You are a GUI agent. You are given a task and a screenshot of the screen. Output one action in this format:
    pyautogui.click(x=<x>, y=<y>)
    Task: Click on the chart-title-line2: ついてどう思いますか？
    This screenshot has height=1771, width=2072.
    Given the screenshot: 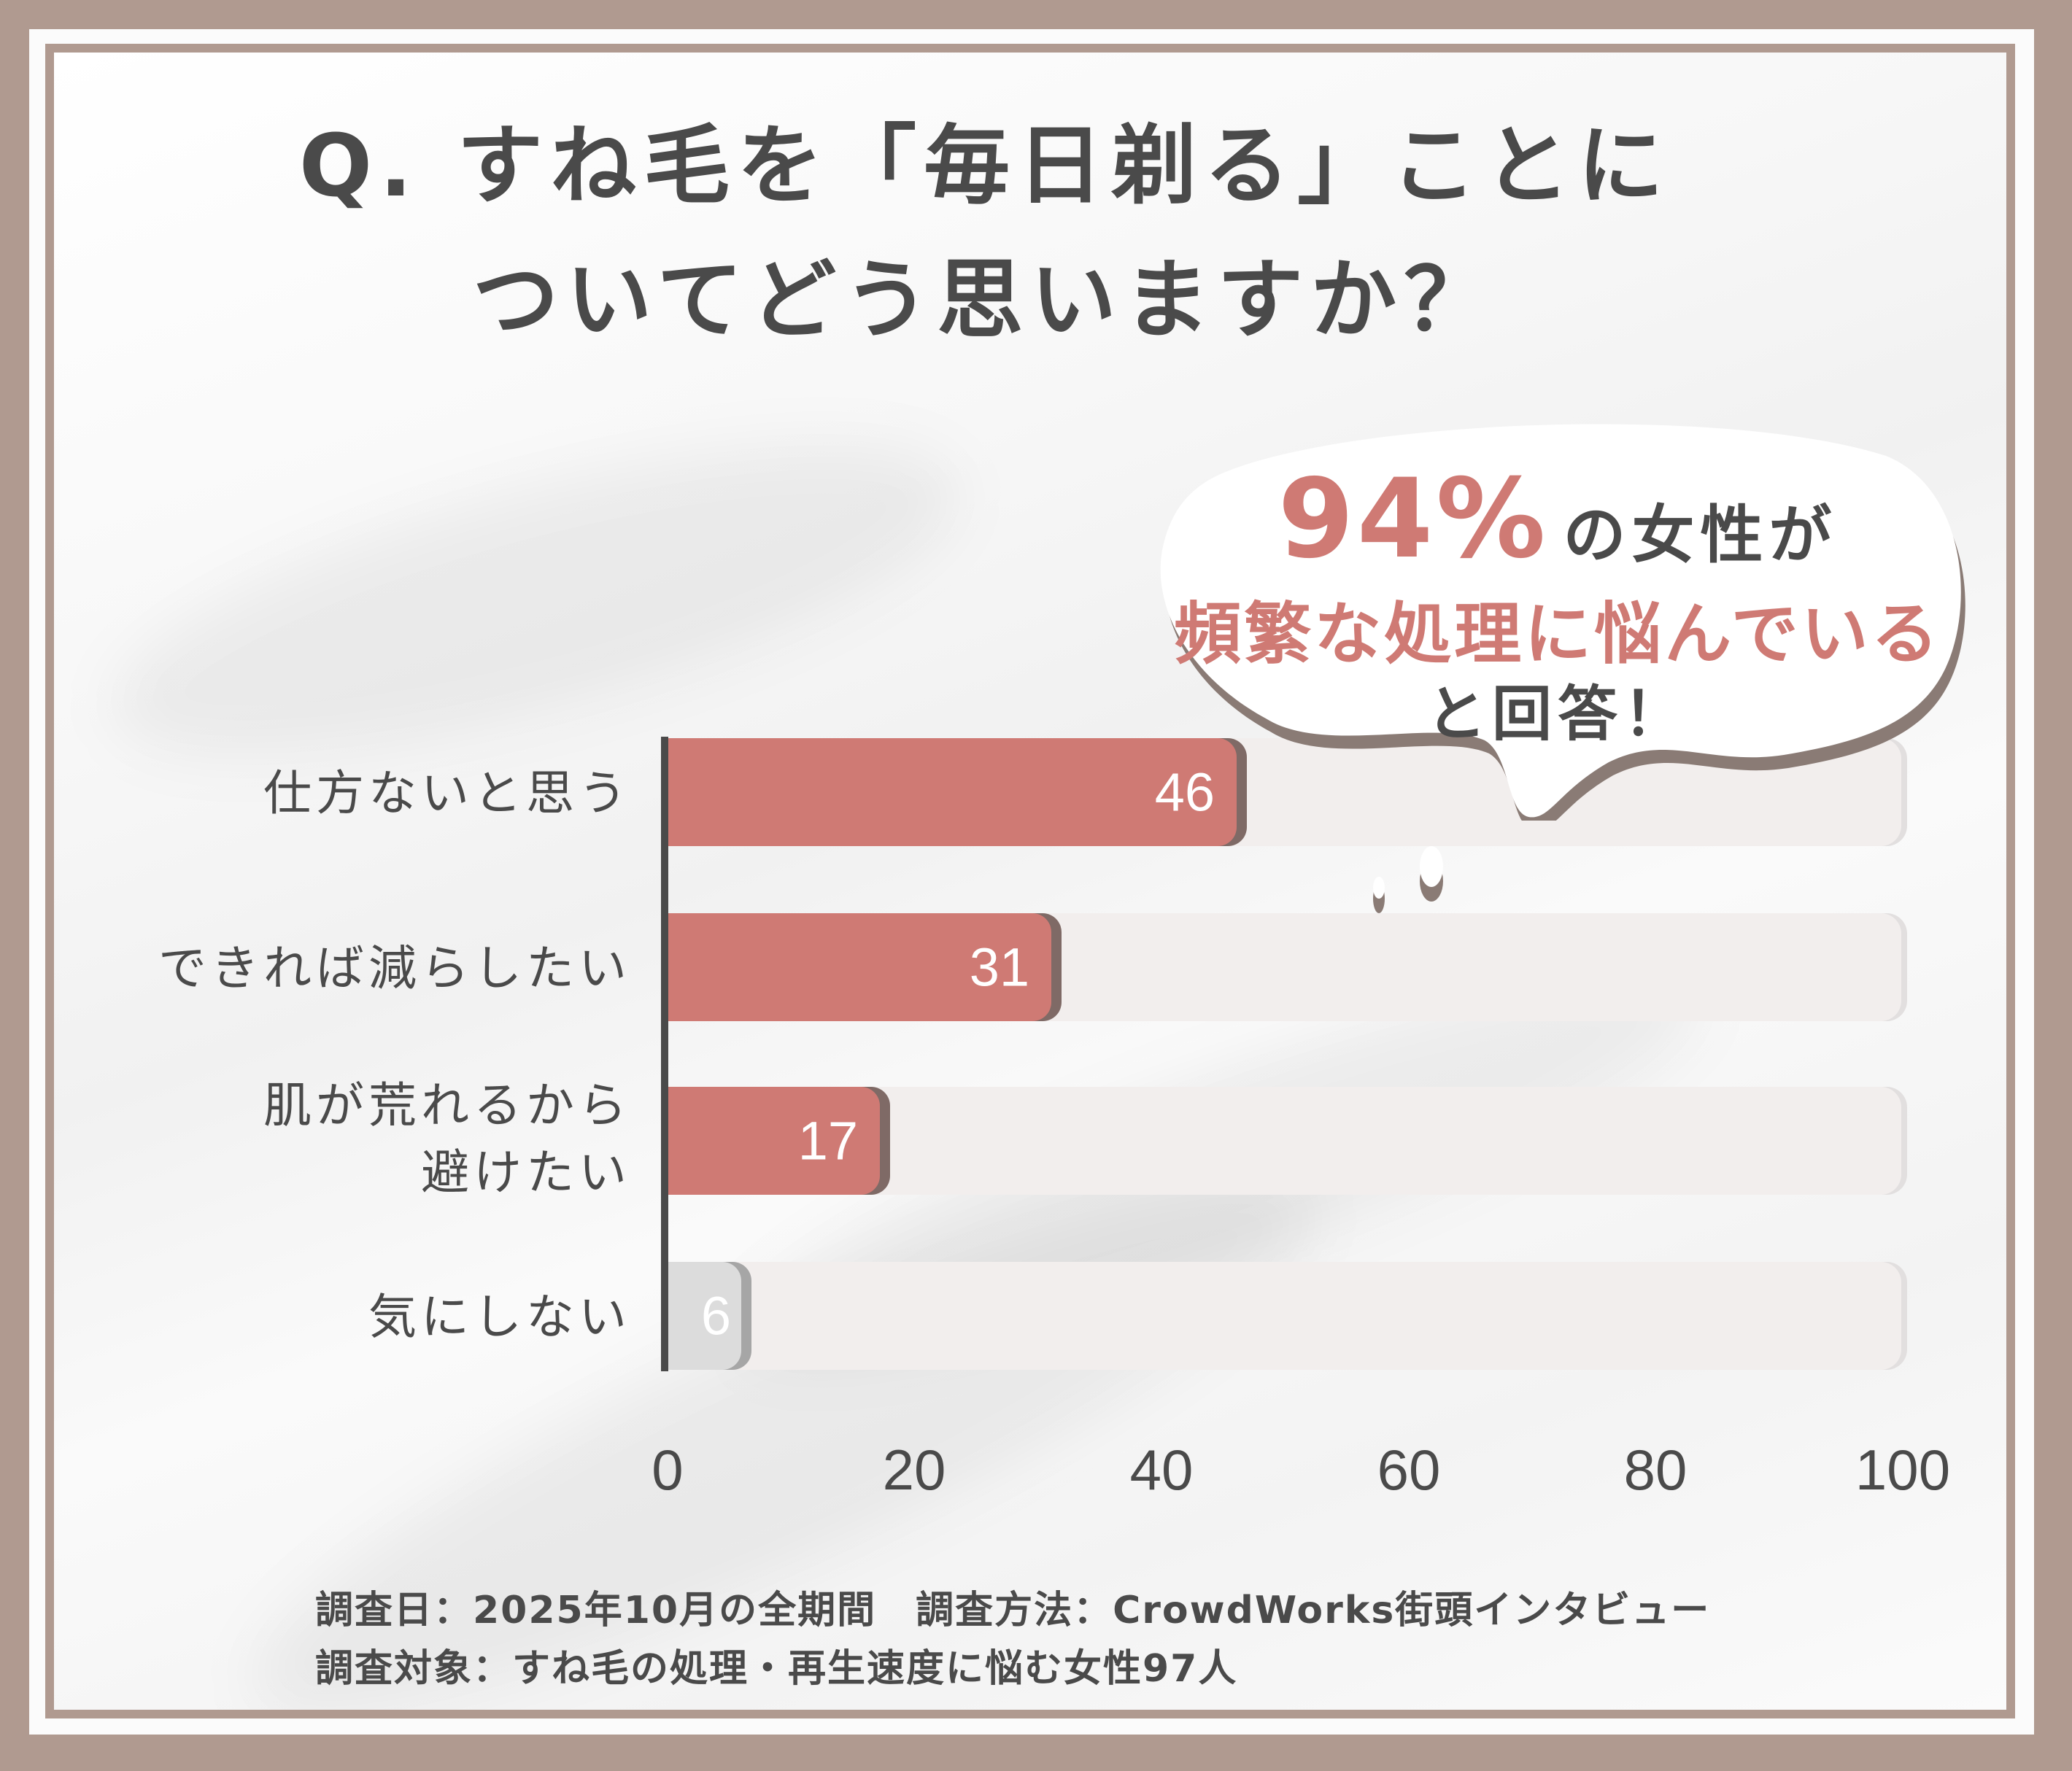 What is the action you would take?
    pyautogui.click(x=985, y=299)
    